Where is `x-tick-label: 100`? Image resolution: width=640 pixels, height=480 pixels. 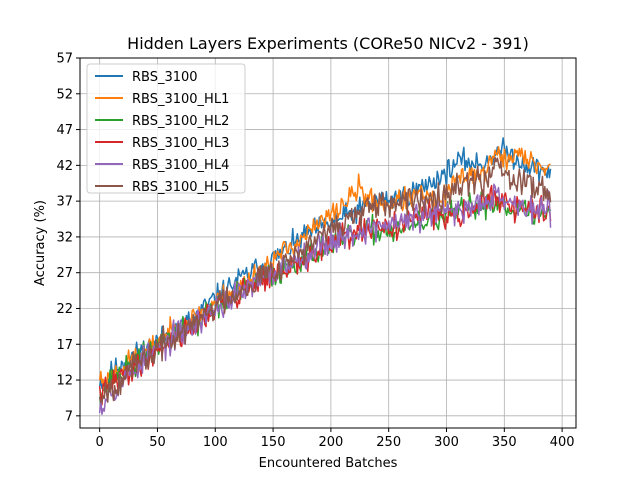
x-tick-label: 100 is located at coordinates (215, 442).